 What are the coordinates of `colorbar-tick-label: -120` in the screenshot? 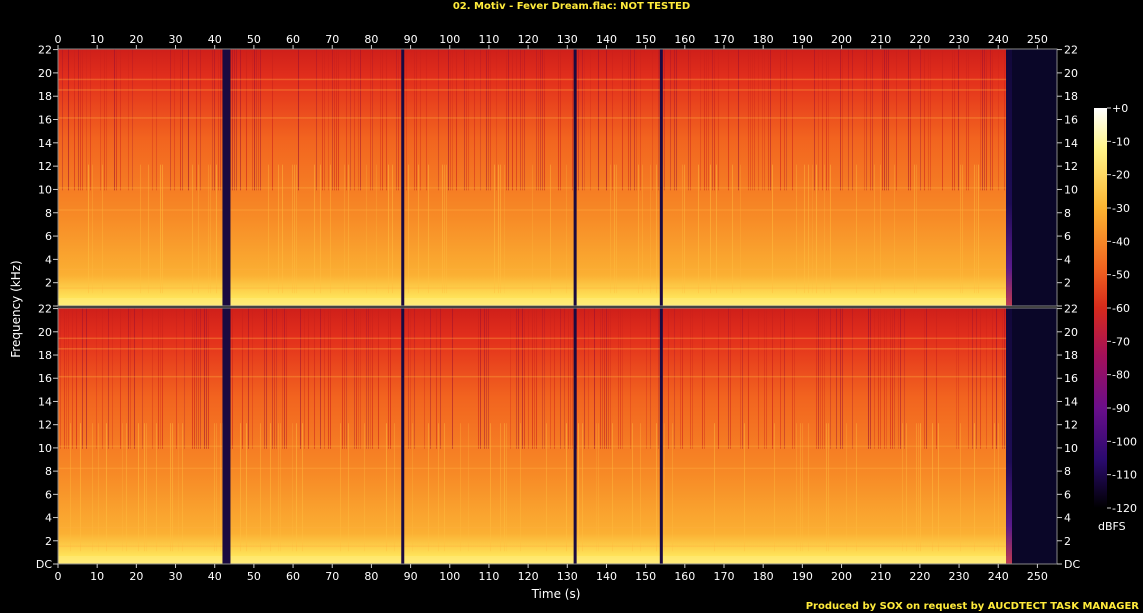 It's located at (1124, 508).